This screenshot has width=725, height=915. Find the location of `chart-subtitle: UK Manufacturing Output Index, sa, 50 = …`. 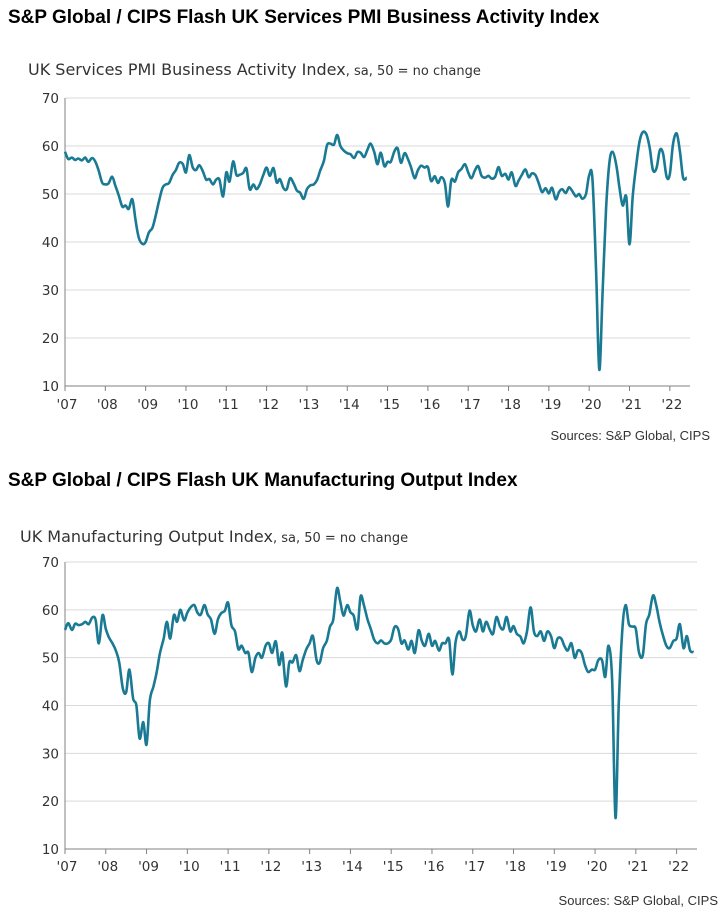

chart-subtitle: UK Manufacturing Output Index, sa, 50 = … is located at coordinates (214, 536).